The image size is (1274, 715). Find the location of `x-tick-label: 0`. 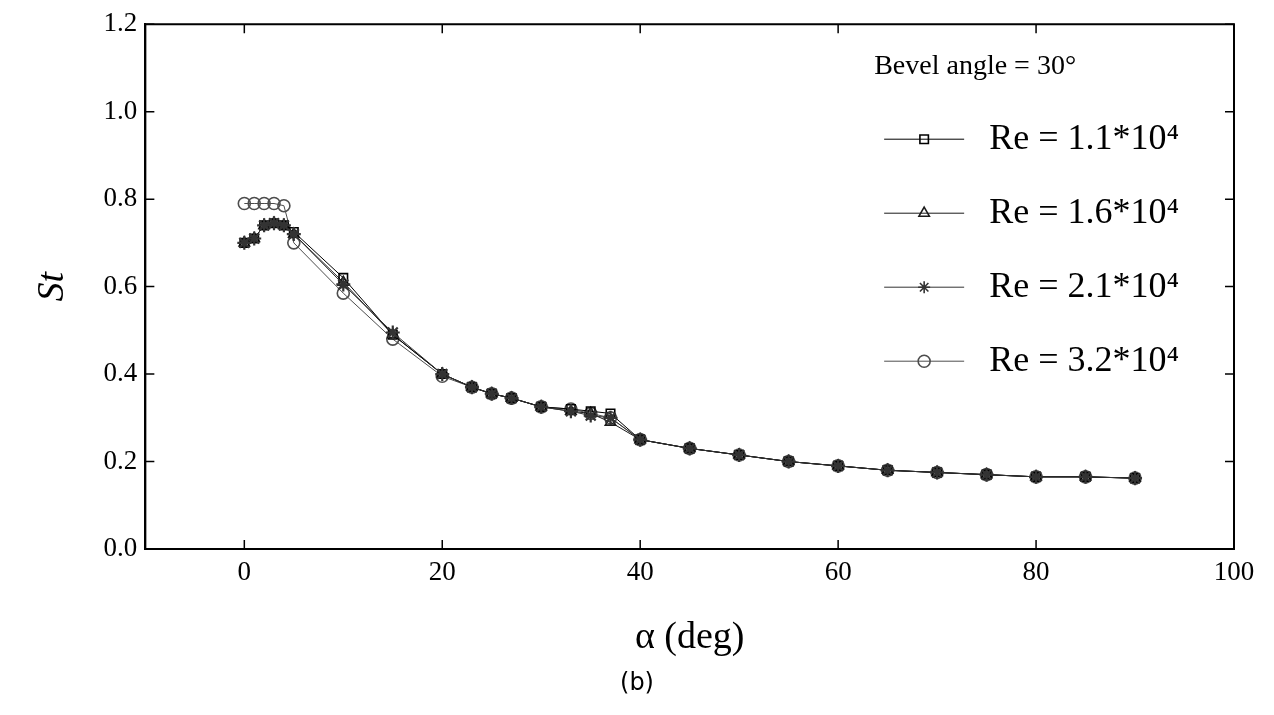

x-tick-label: 0 is located at coordinates (244, 571).